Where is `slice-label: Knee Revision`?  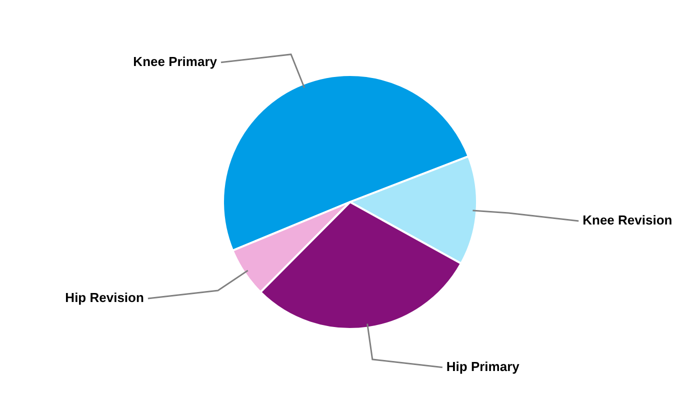 slice-label: Knee Revision is located at coordinates (627, 220).